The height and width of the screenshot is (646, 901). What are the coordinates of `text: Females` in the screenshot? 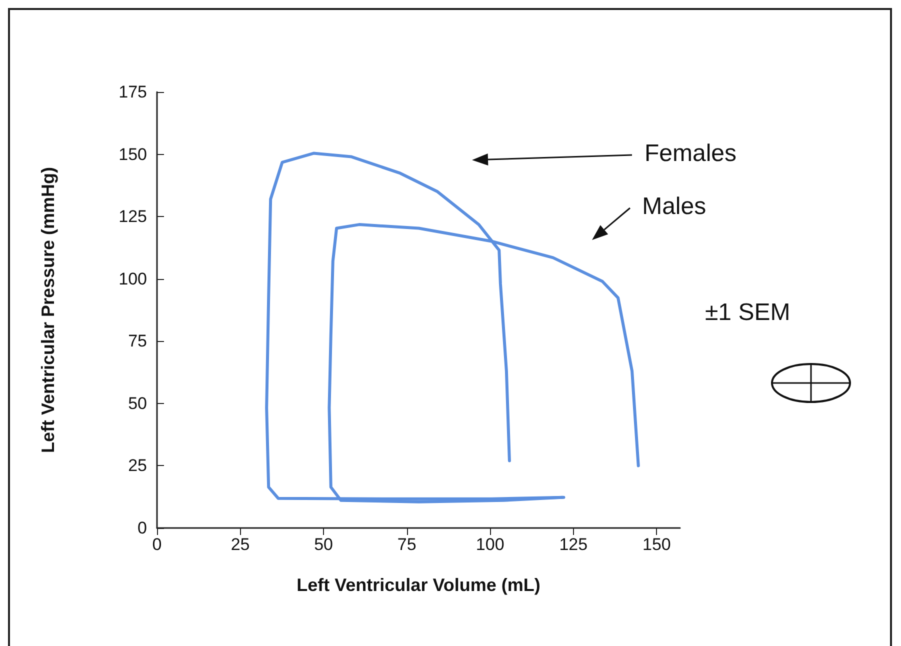 It's located at (690, 154).